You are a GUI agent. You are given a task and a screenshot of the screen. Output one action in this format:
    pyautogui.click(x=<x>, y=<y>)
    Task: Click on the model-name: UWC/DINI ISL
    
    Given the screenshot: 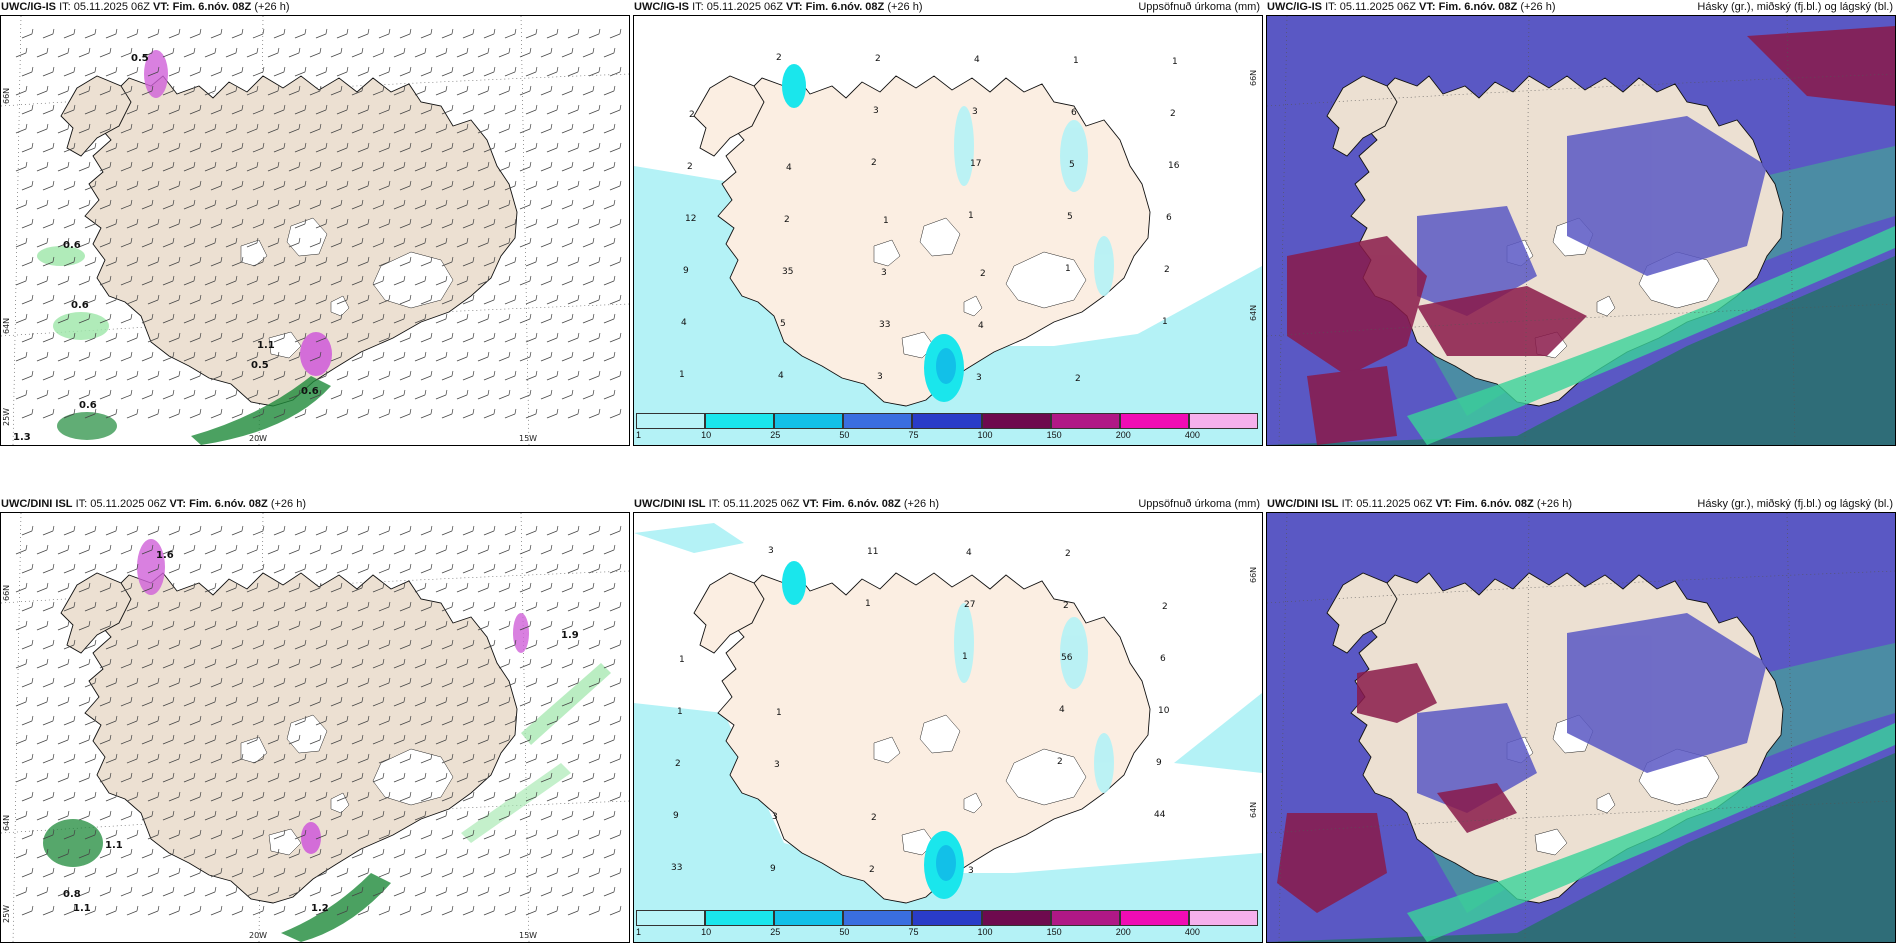 What is the action you would take?
    pyautogui.click(x=37, y=504)
    